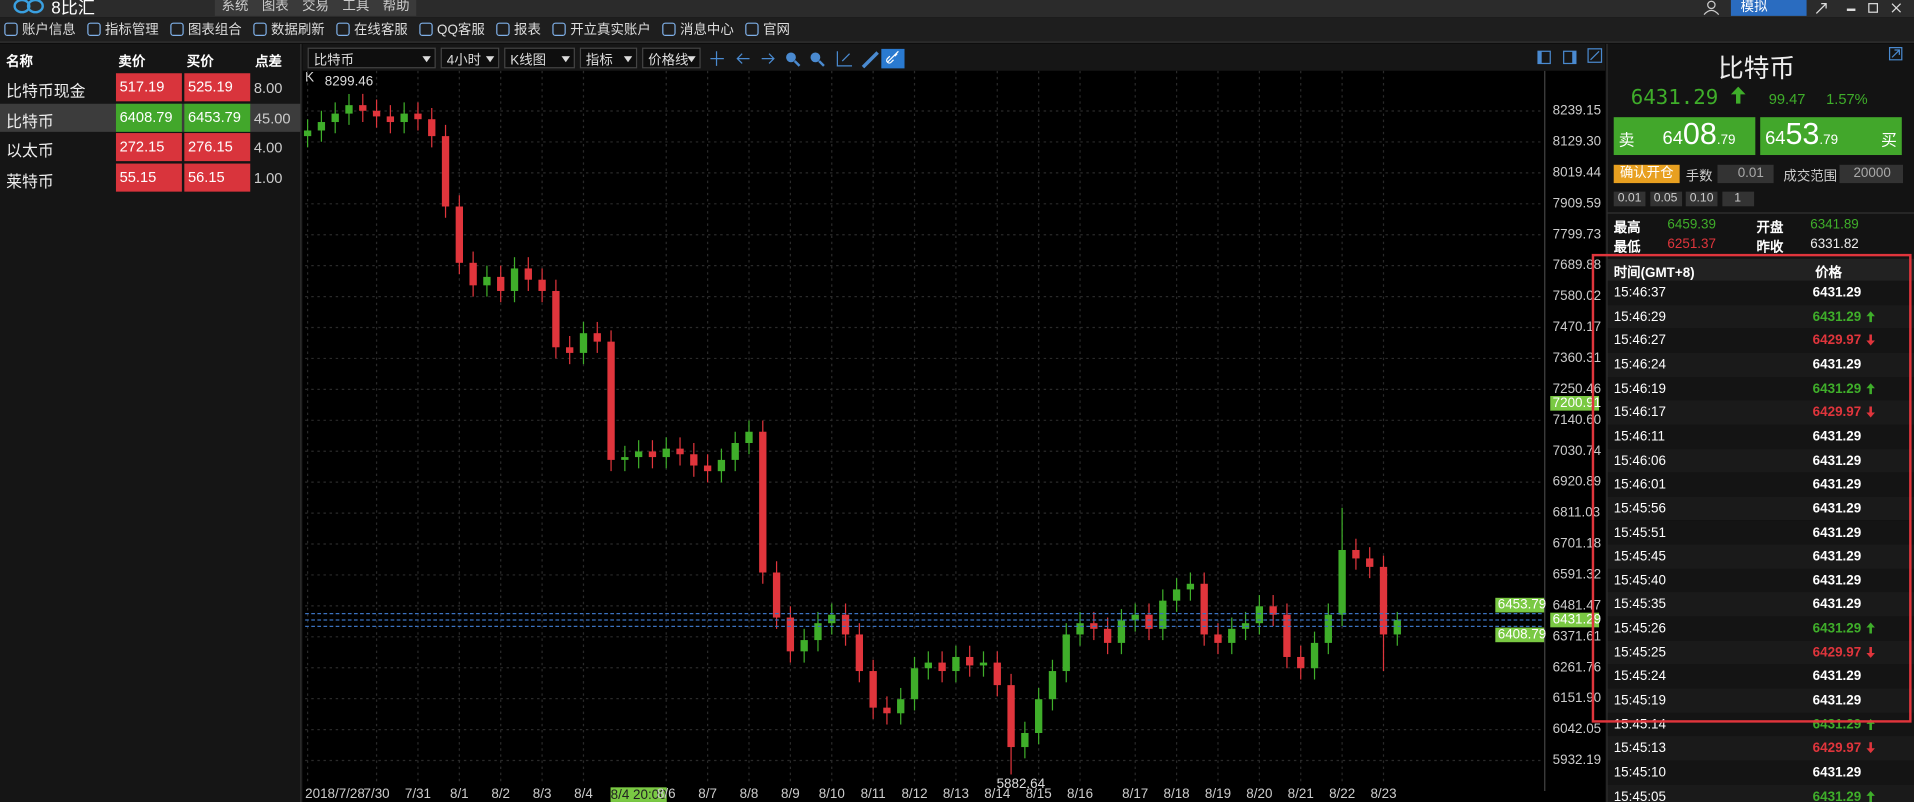 The image size is (1914, 802). Describe the element at coordinates (1745, 174) in the screenshot. I see `lots-input: 0.01` at that location.